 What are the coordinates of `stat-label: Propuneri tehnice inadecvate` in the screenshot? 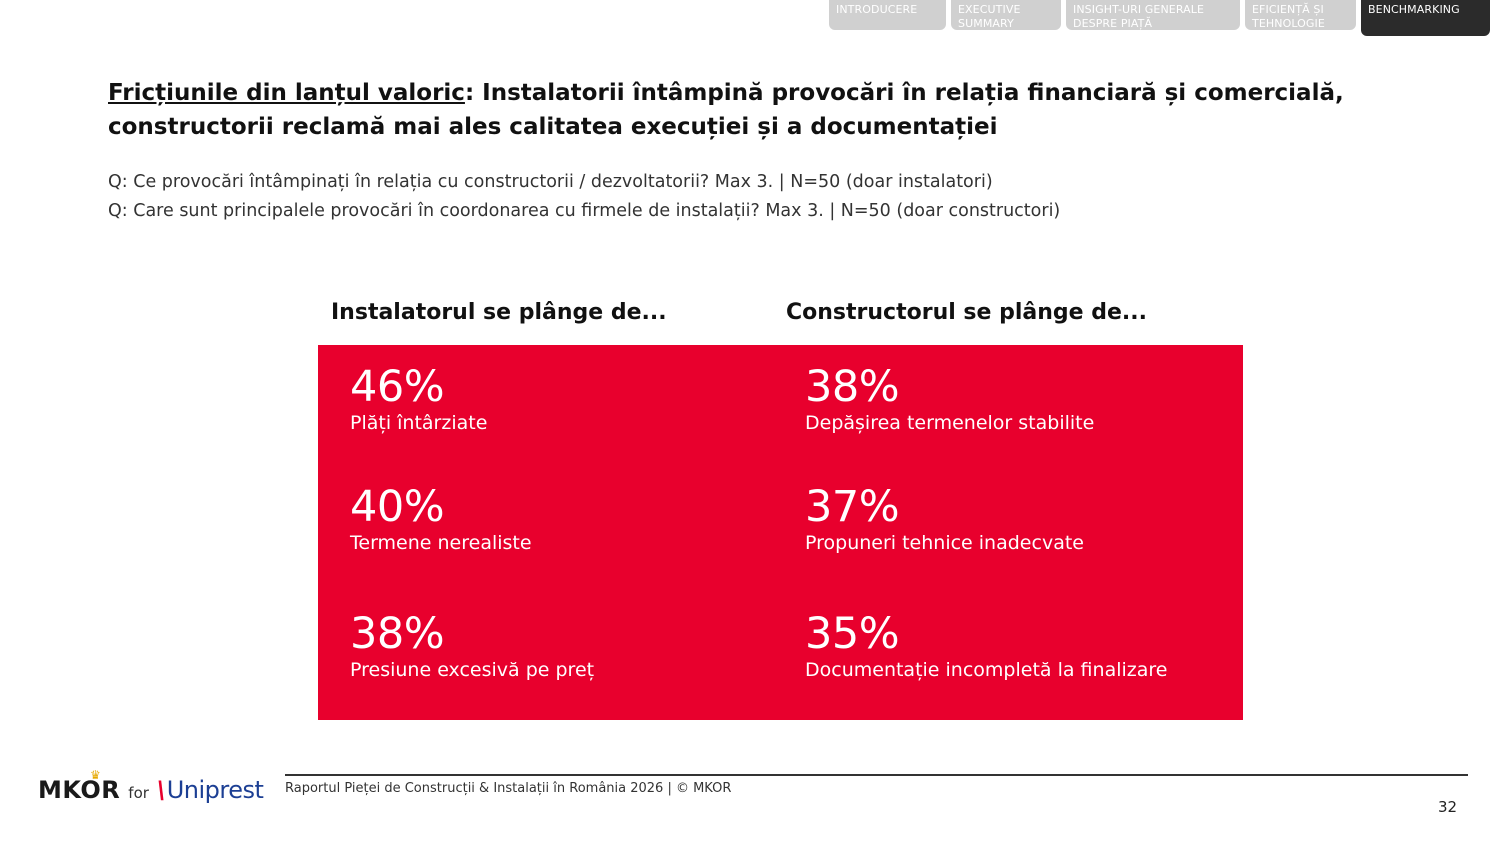 It's located at (944, 543).